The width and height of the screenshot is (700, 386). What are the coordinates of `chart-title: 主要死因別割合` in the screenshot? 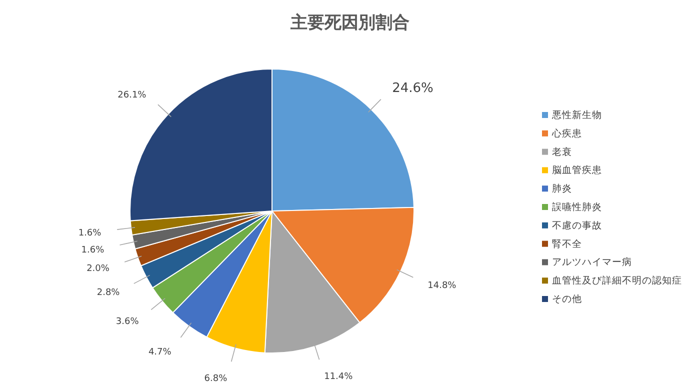 It's located at (350, 23).